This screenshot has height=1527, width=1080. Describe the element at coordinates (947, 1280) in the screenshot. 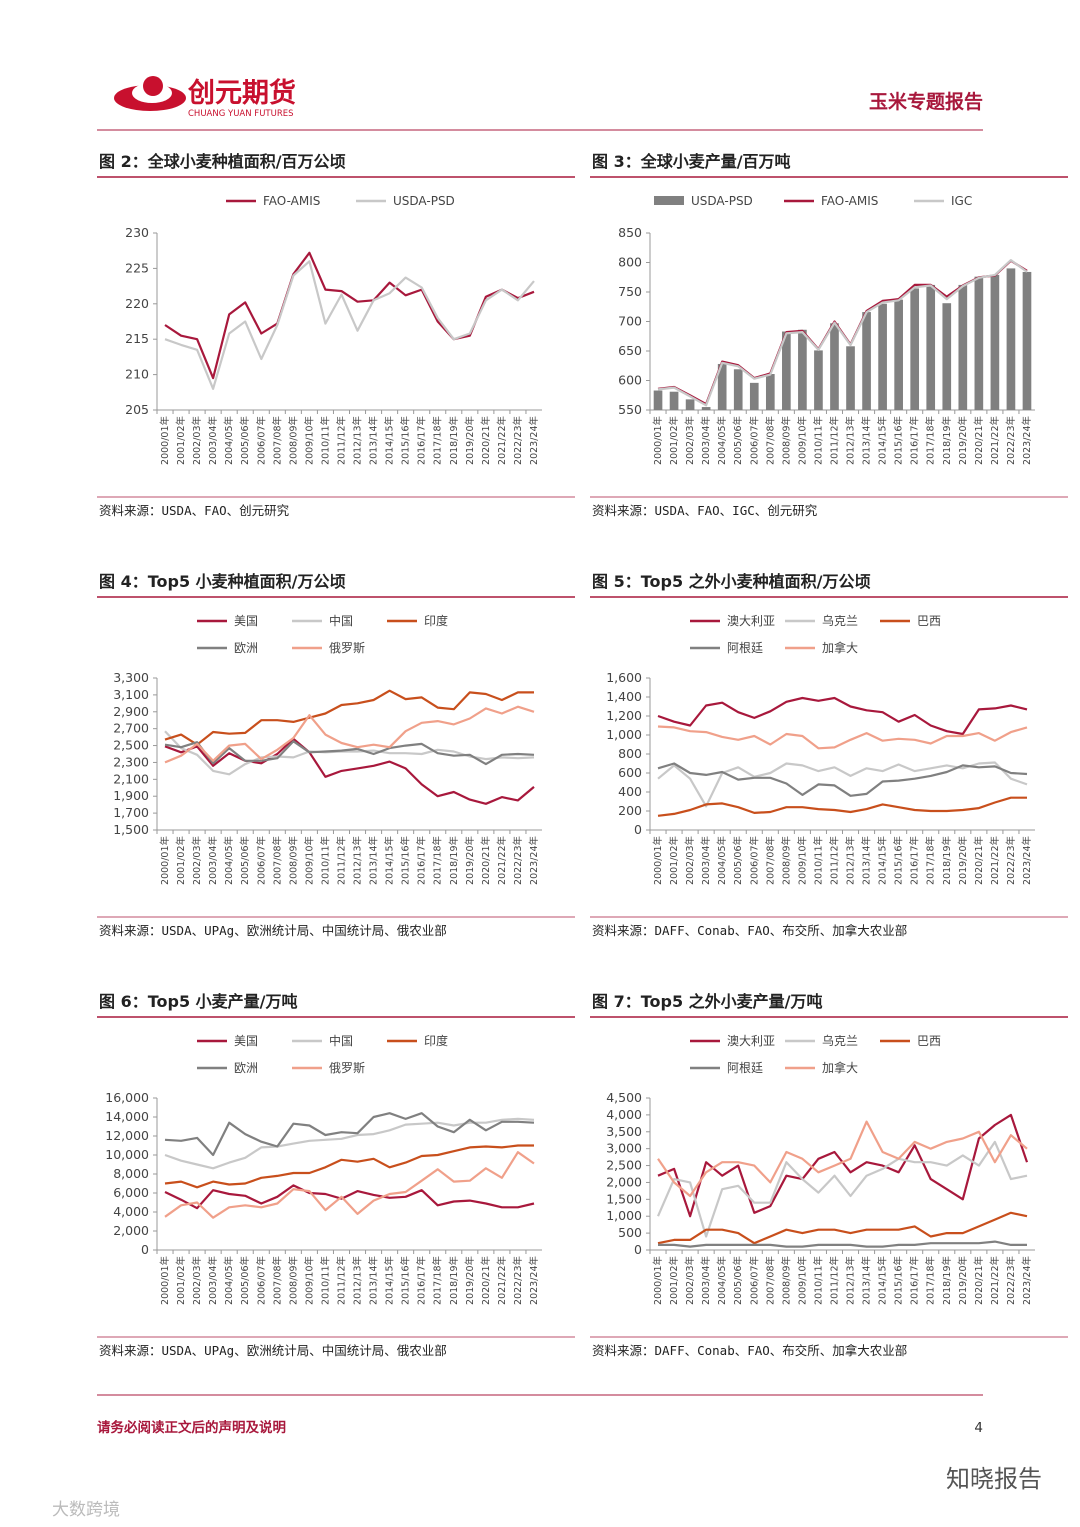

I see `x-tick-label: 2018/19年` at that location.